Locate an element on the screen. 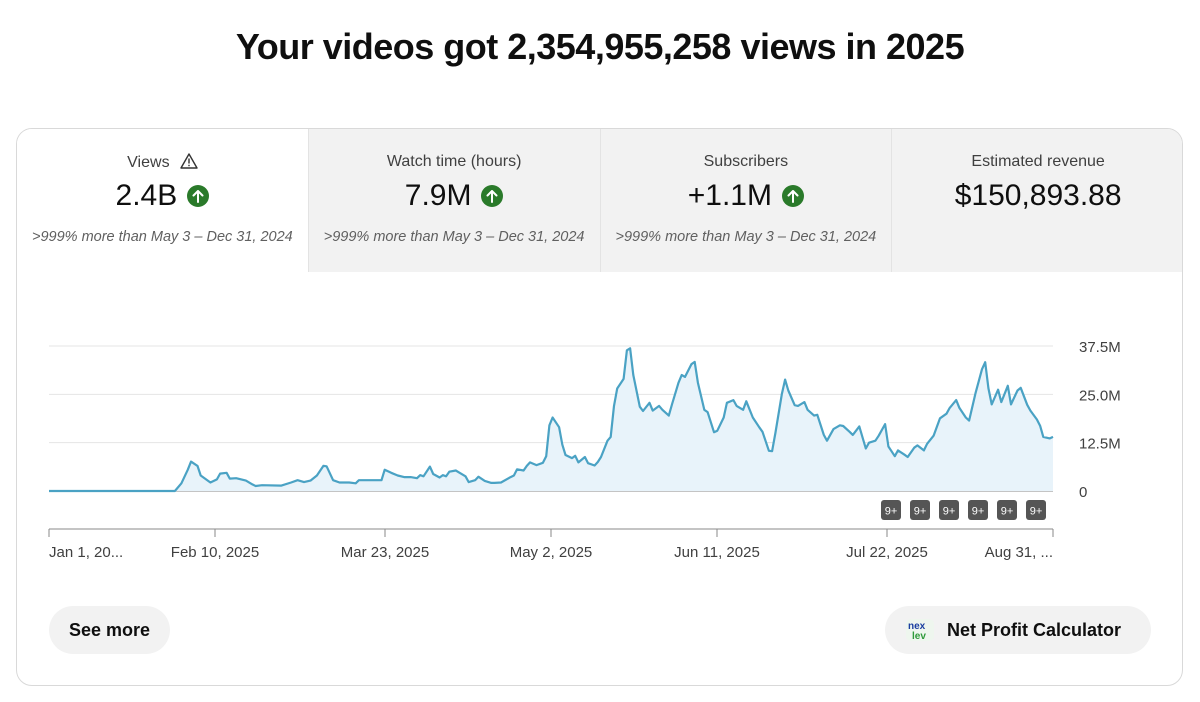 The image size is (1200, 702). net-profit-calculator-button: nex lev Net Profit Calculator is located at coordinates (1018, 630).